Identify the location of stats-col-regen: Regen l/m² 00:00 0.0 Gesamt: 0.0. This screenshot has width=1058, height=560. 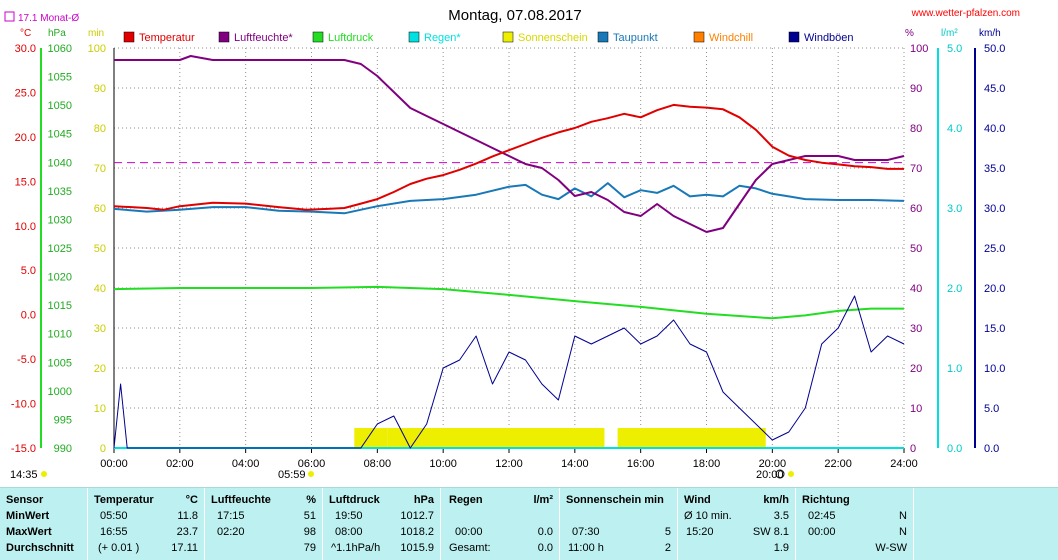
(500, 524).